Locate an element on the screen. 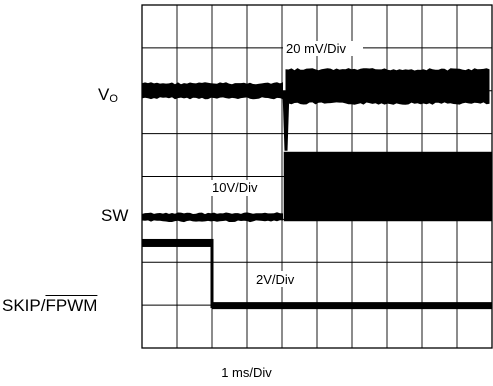  skip-trace-low is located at coordinates (352, 306).